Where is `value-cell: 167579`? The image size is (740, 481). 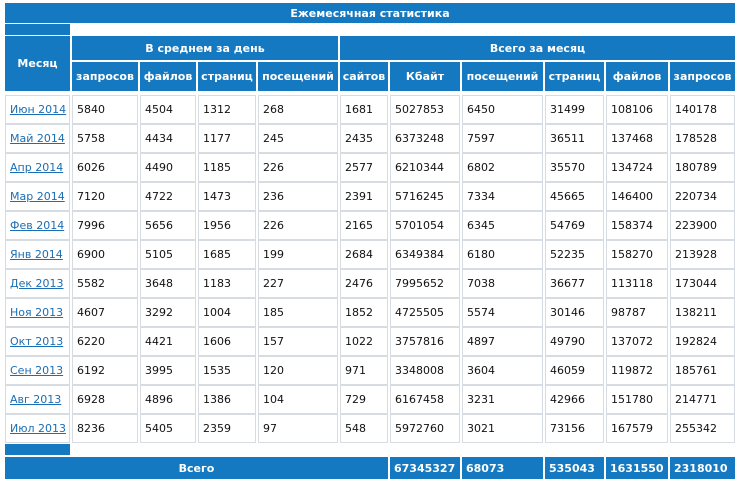 value-cell: 167579 is located at coordinates (637, 428).